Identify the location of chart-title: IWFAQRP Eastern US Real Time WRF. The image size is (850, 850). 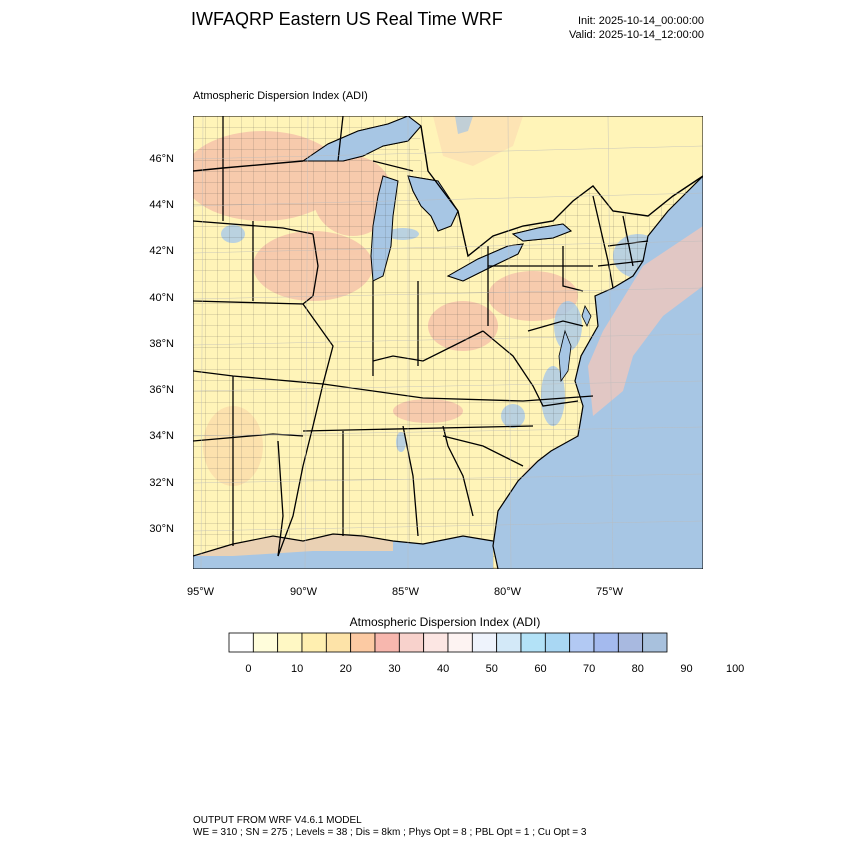
(347, 19).